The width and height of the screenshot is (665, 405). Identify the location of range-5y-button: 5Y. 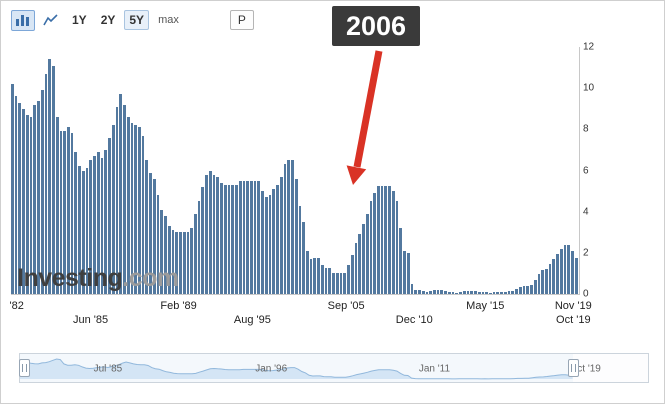
(137, 20).